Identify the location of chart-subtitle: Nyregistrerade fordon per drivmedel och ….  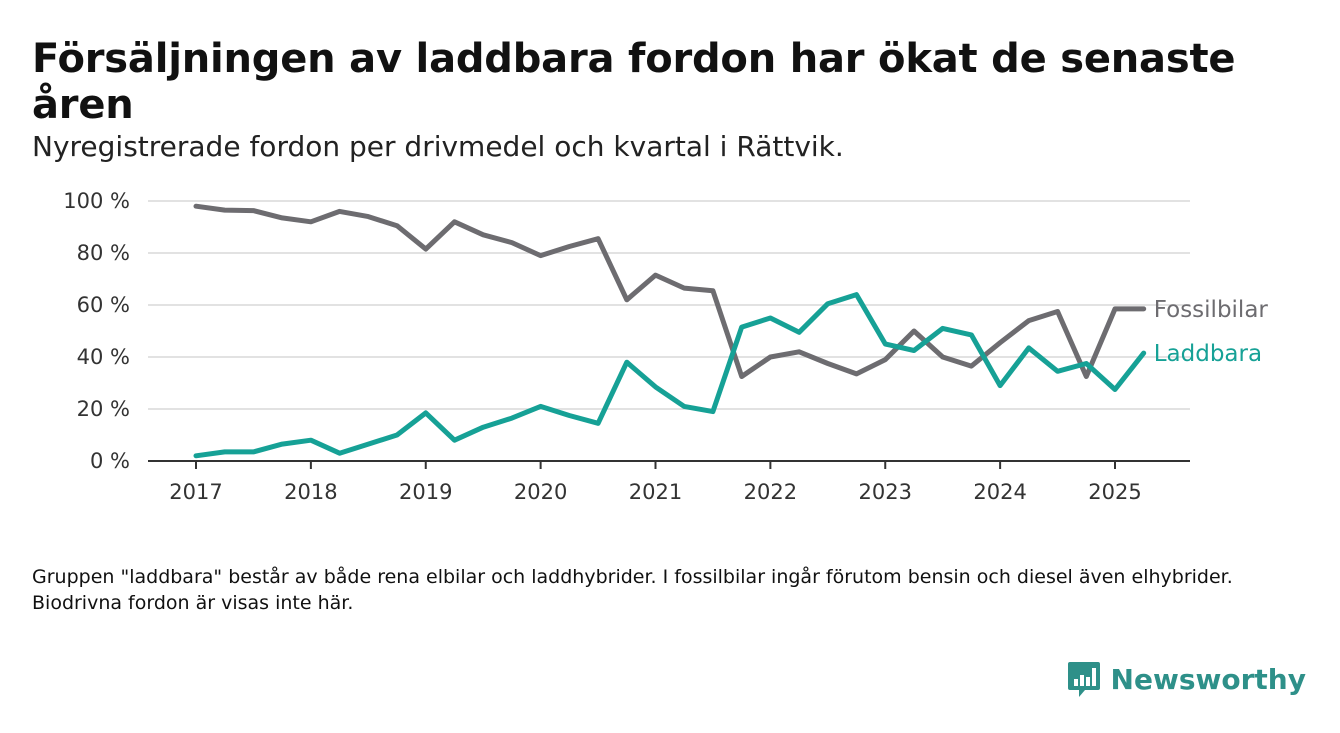
(438, 146).